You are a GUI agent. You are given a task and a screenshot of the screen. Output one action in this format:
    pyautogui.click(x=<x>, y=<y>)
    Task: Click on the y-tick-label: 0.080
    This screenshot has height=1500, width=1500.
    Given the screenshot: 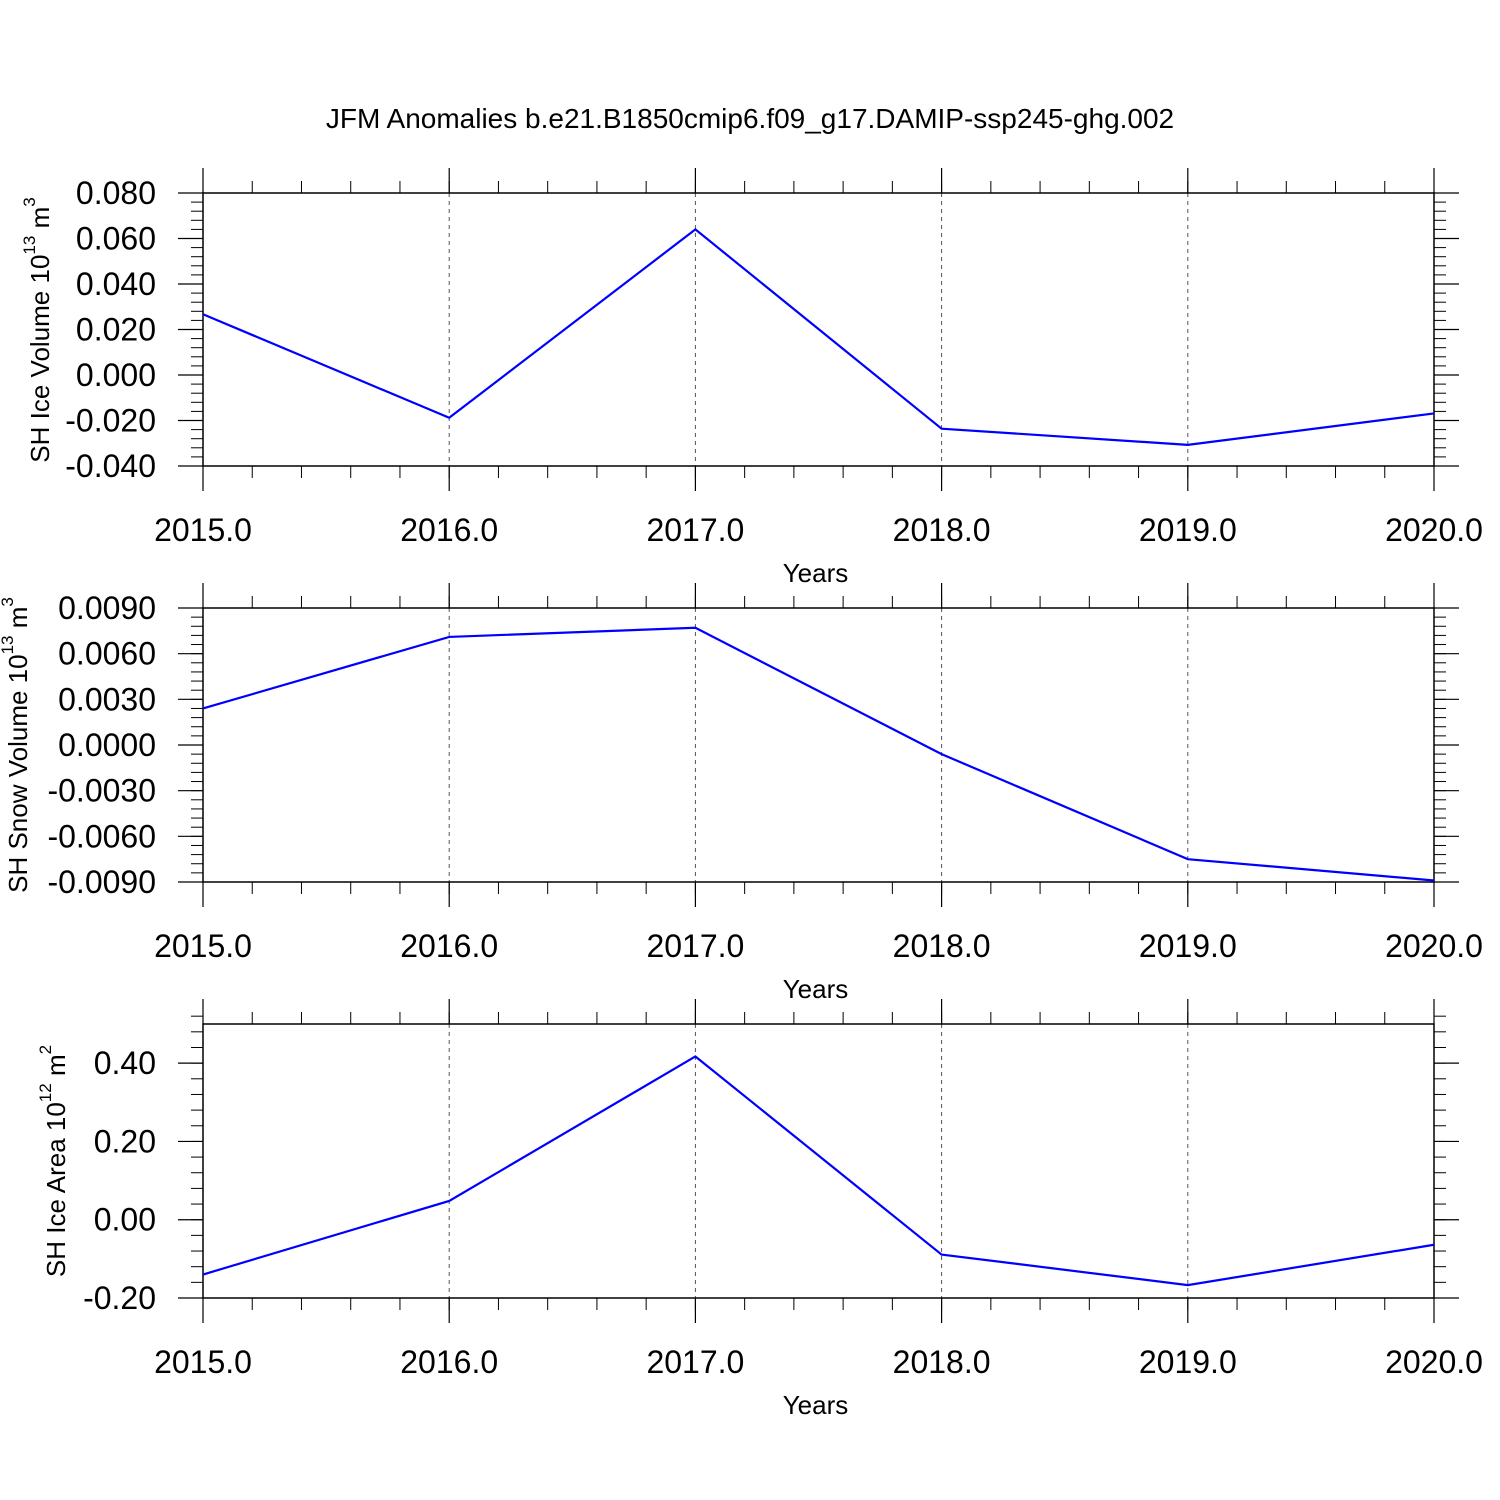 What is the action you would take?
    pyautogui.click(x=116, y=193)
    